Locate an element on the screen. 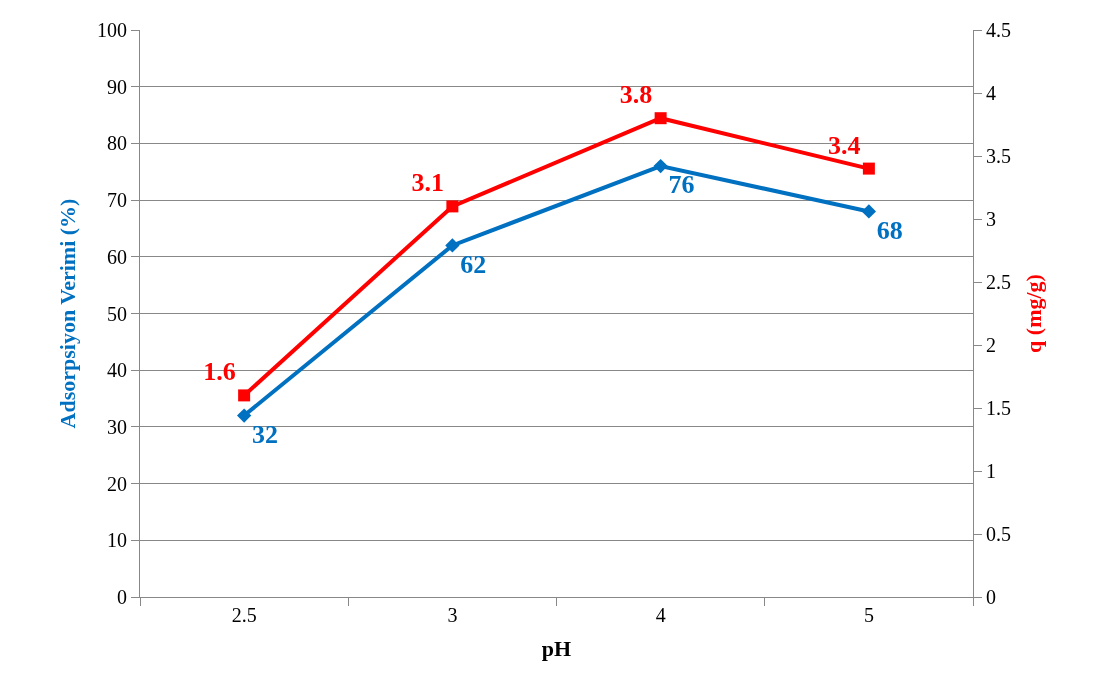 The width and height of the screenshot is (1103, 687). y2-tick-label: 2 is located at coordinates (991, 345).